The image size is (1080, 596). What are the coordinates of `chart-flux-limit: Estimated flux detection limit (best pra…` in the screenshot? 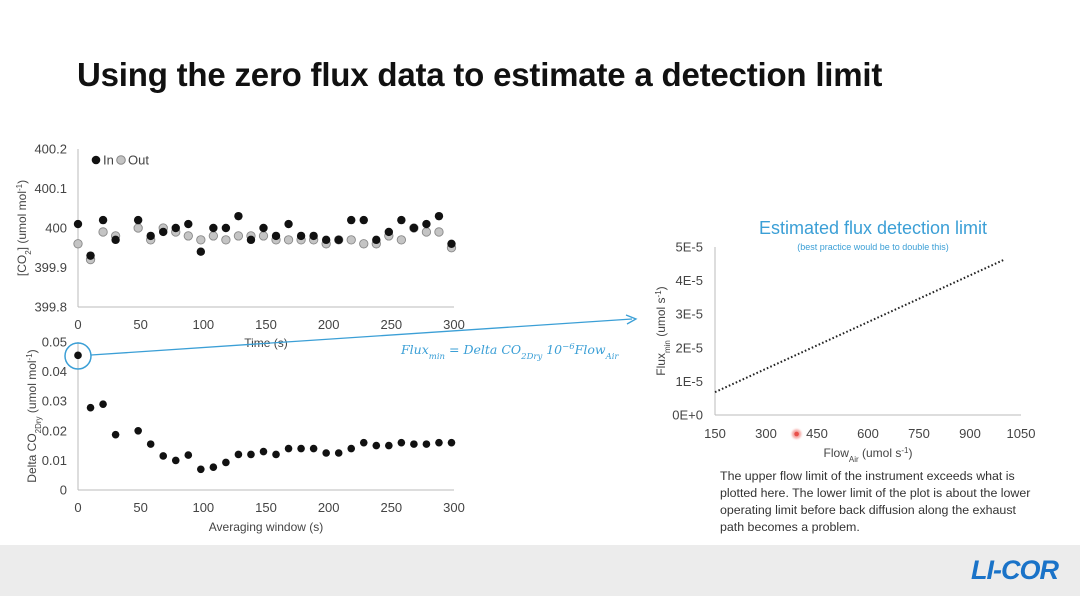 It's located at (845, 341).